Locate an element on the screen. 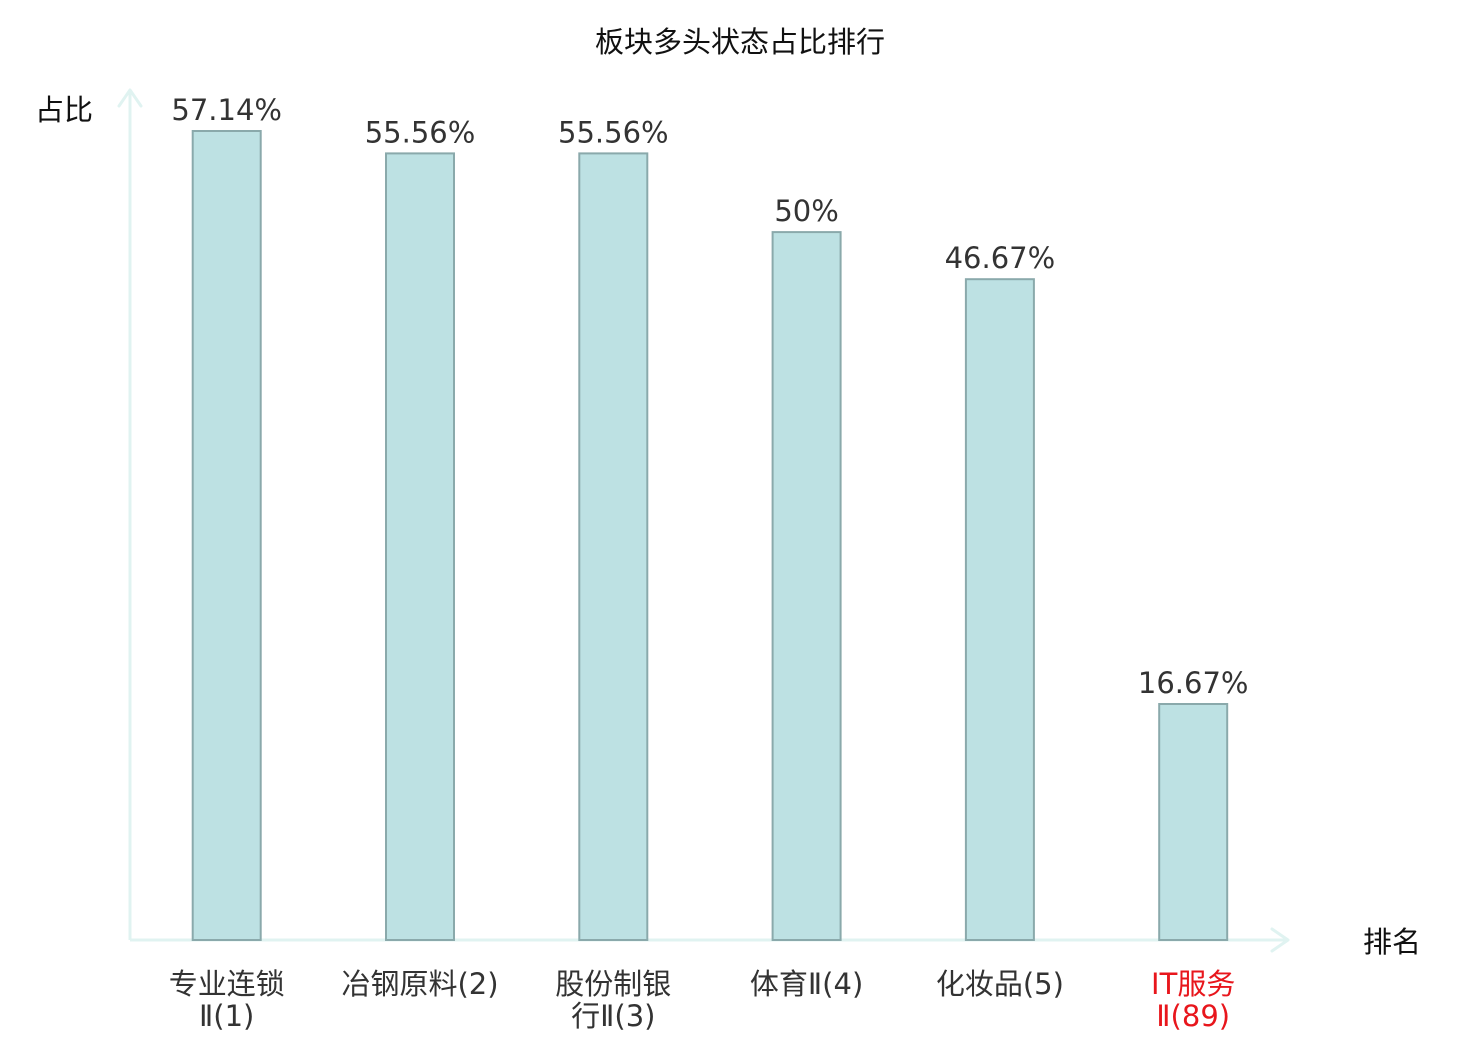 The width and height of the screenshot is (1480, 1044). category-label: 专业连锁 is located at coordinates (227, 984).